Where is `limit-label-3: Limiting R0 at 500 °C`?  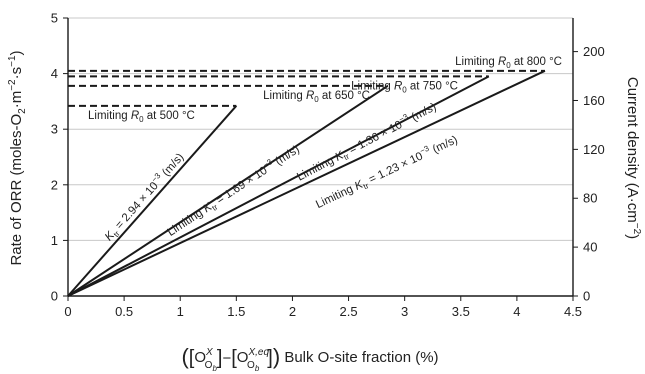 limit-label-3: Limiting R0 at 500 °C is located at coordinates (141, 117).